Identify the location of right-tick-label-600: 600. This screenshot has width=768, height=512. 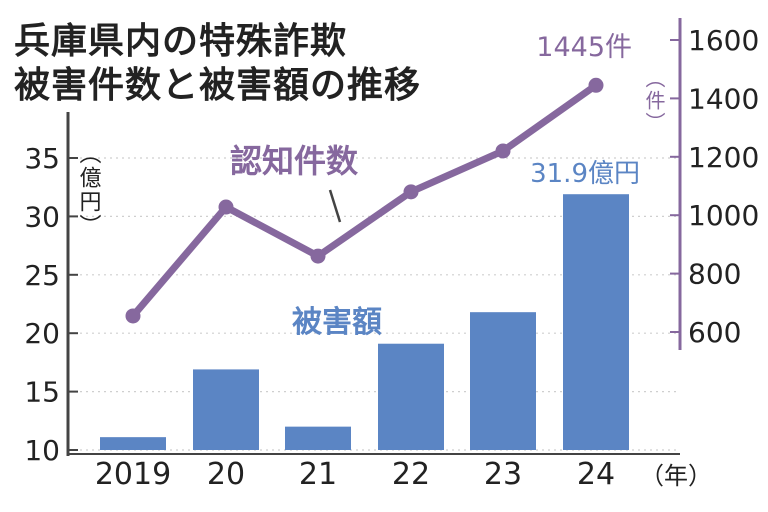
(714, 332).